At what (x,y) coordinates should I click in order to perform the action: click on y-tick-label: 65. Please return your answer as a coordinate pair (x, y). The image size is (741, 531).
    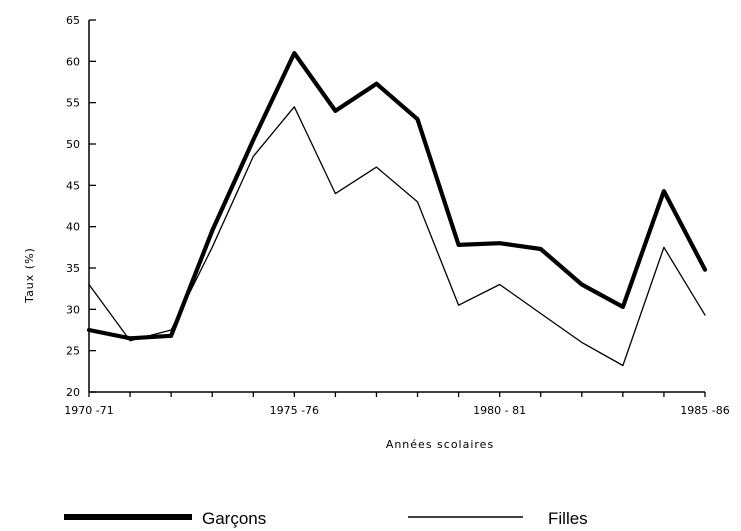
    Looking at the image, I should click on (73, 20).